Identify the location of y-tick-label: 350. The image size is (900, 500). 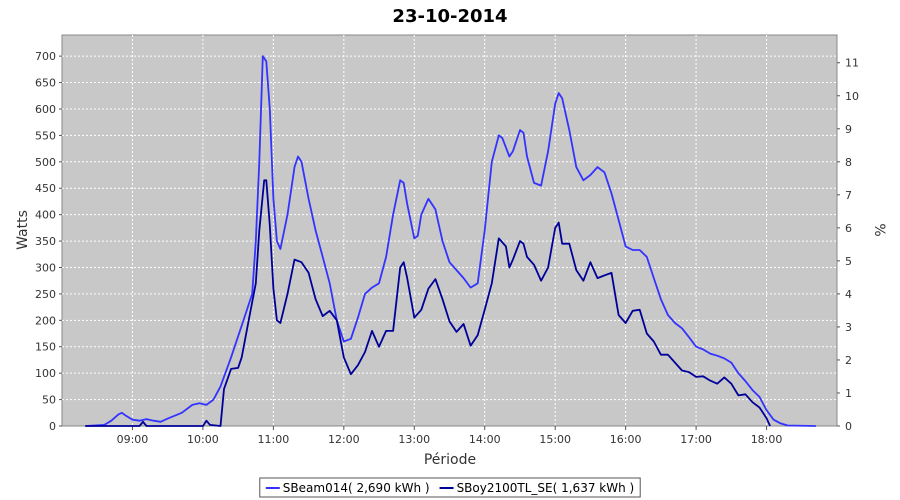
(45, 241).